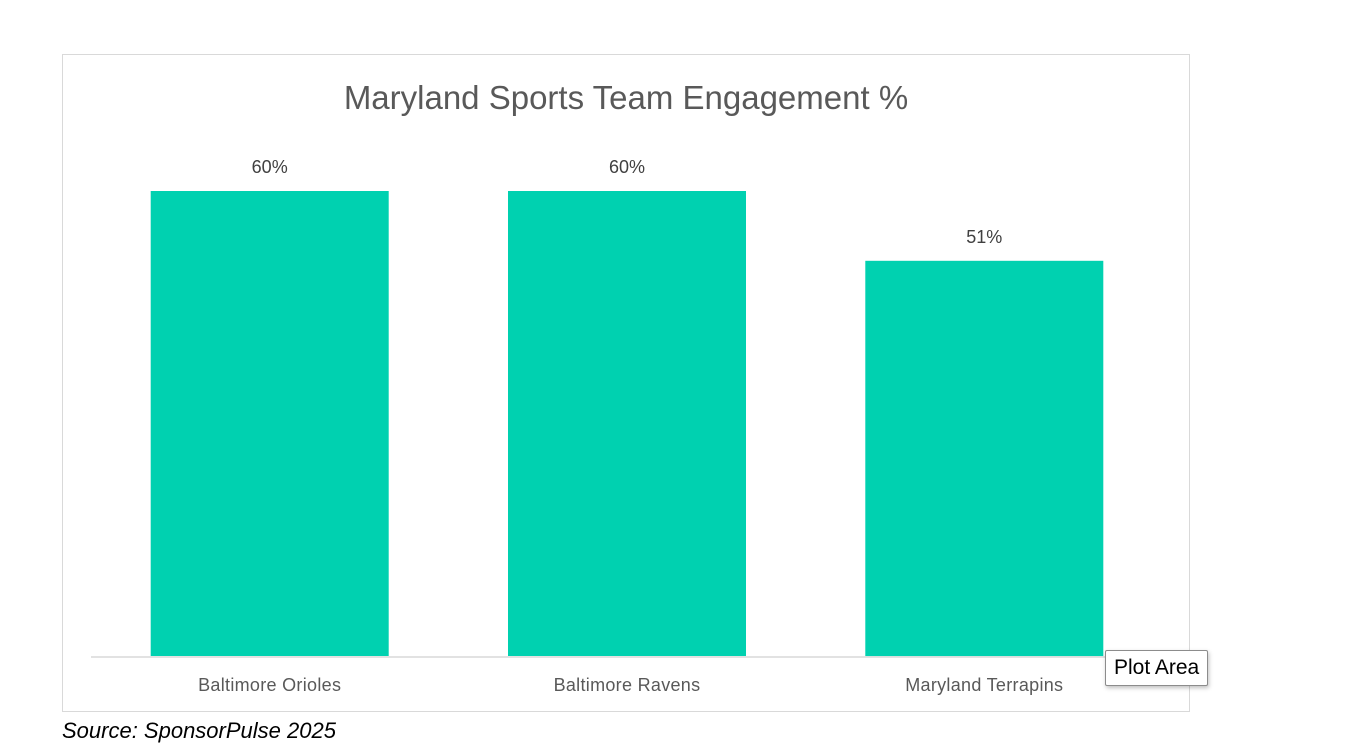 This screenshot has width=1348, height=756. I want to click on data-label: 51%, so click(984, 237).